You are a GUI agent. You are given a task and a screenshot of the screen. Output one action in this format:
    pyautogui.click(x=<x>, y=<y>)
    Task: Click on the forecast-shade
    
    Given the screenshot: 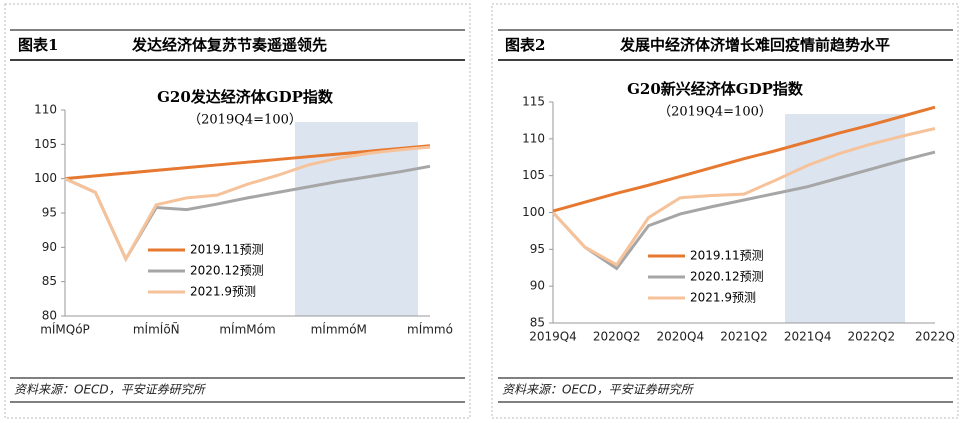 What is the action you would take?
    pyautogui.click(x=845, y=218)
    